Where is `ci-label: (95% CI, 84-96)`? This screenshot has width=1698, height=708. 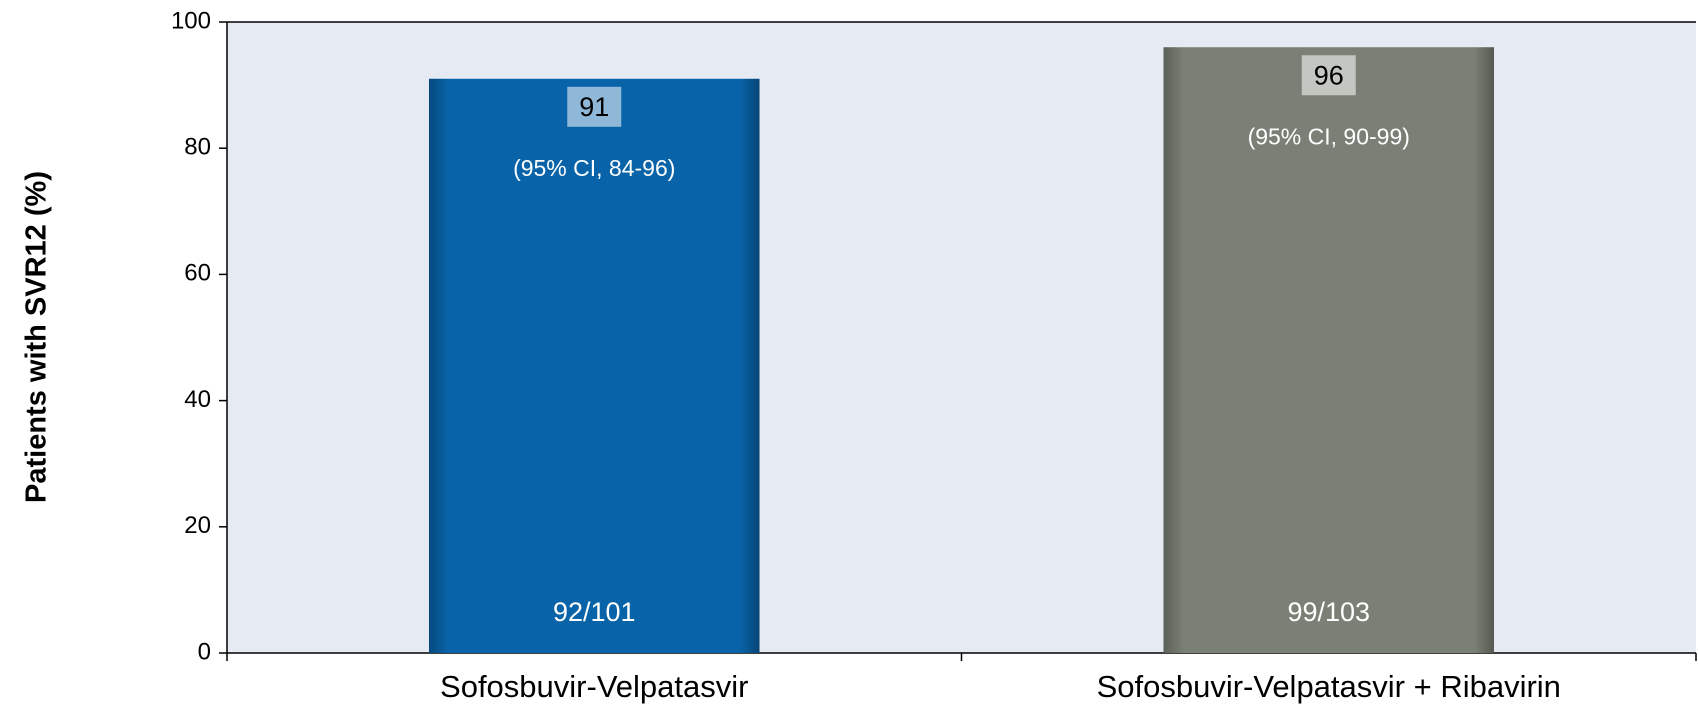
ci-label: (95% CI, 84-96) is located at coordinates (594, 168).